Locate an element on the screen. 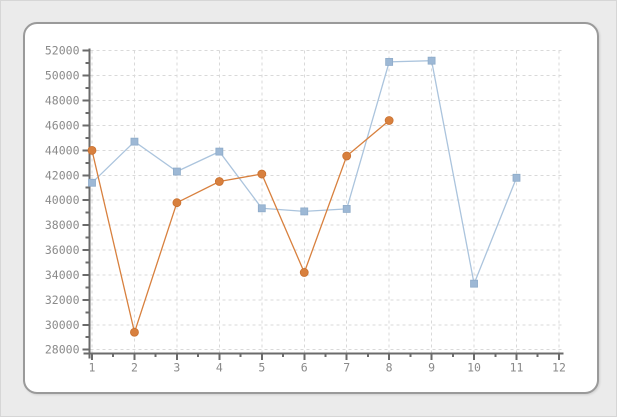 The height and width of the screenshot is (417, 617). y-tick-label: 32000 is located at coordinates (62, 300).